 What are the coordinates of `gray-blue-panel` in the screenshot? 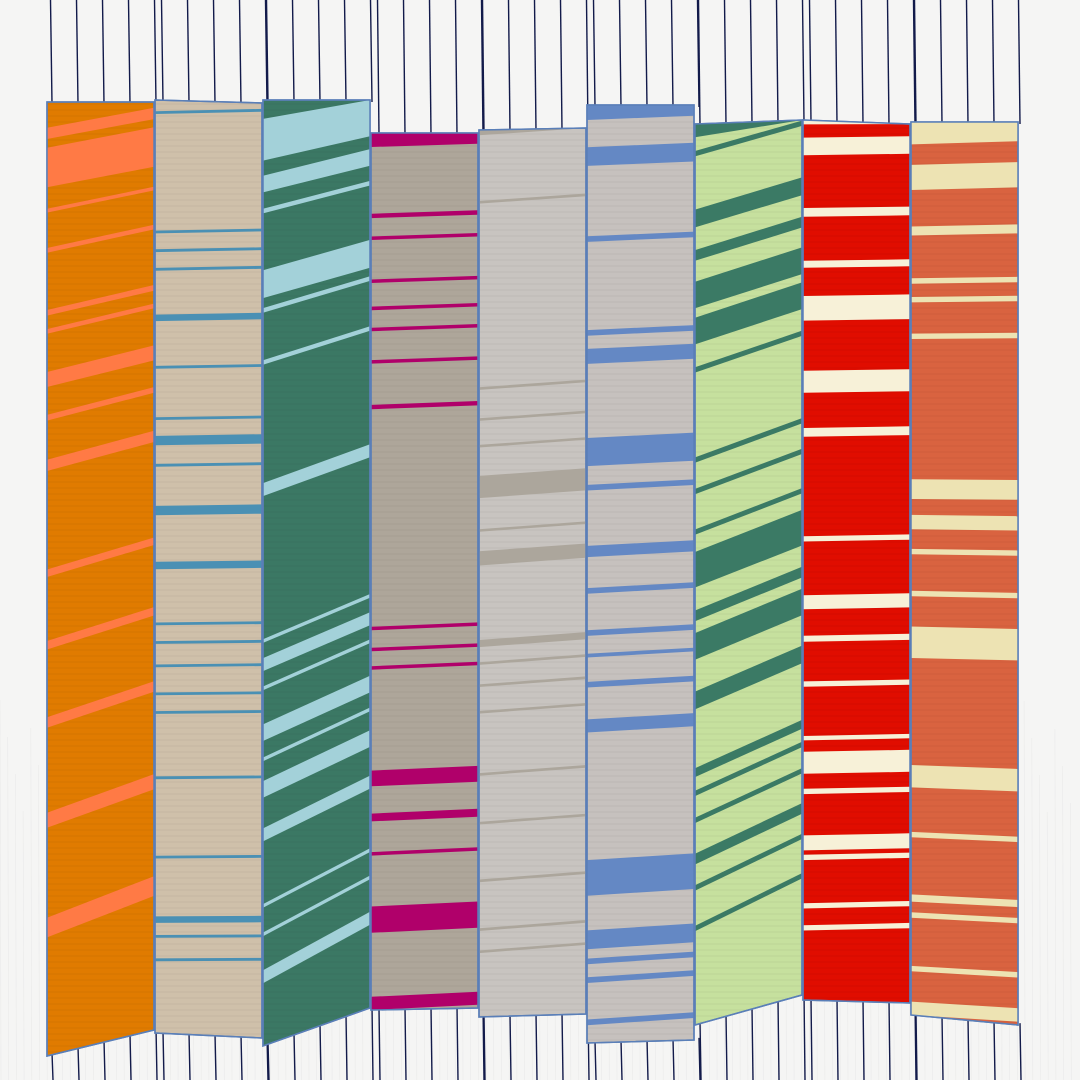 It's located at (640, 574).